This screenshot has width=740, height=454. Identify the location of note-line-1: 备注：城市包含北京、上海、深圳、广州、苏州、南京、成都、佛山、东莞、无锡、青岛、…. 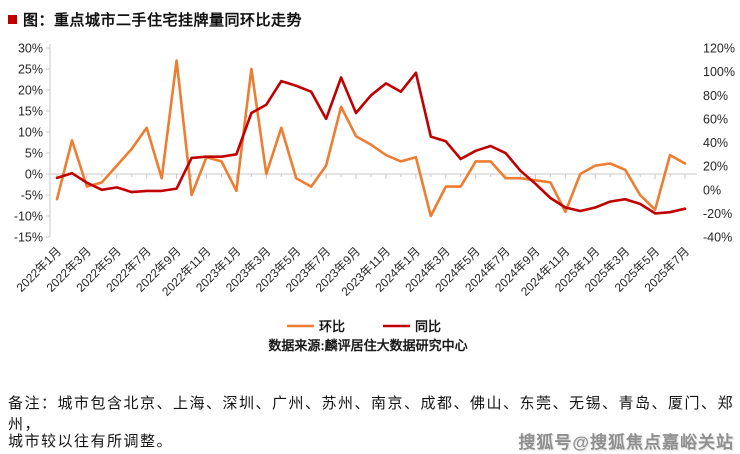
(371, 414).